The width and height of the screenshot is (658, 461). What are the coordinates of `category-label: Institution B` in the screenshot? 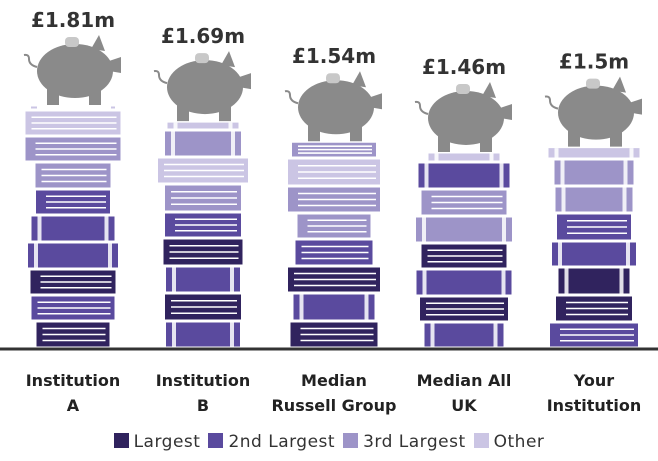 It's located at (203, 393).